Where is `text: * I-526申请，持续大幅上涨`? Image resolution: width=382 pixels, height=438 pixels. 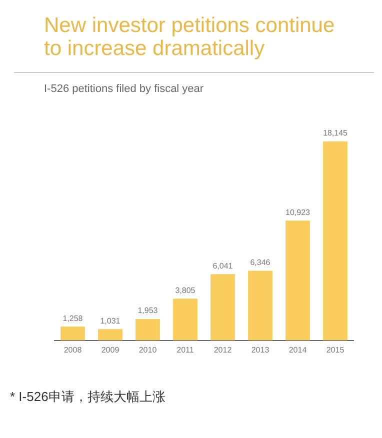 text: * I-526申请，持续大幅上涨 is located at coordinates (87, 397).